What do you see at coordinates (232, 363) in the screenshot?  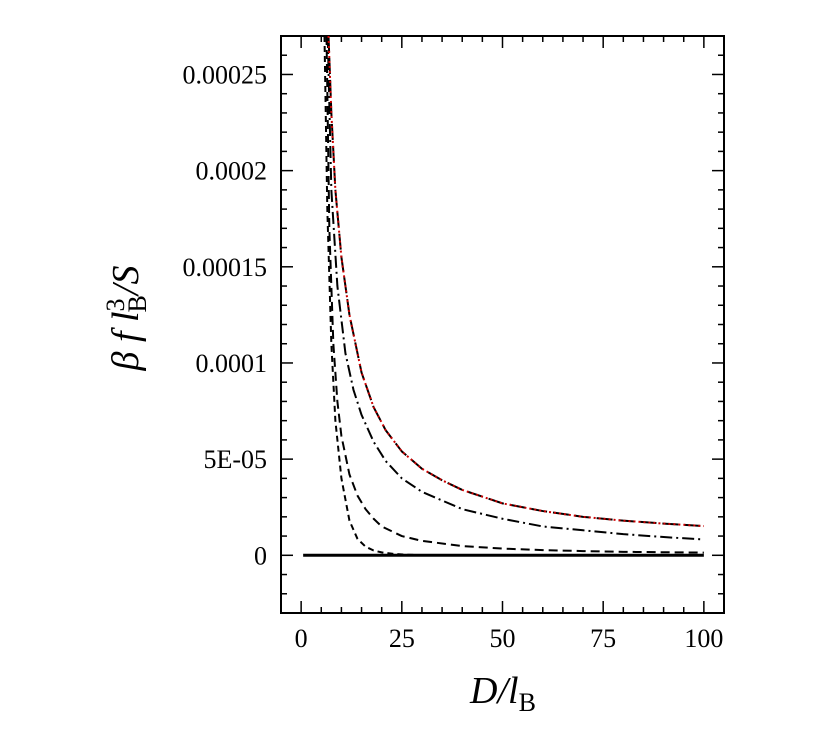 I see `y-tick-label: 0.0001` at bounding box center [232, 363].